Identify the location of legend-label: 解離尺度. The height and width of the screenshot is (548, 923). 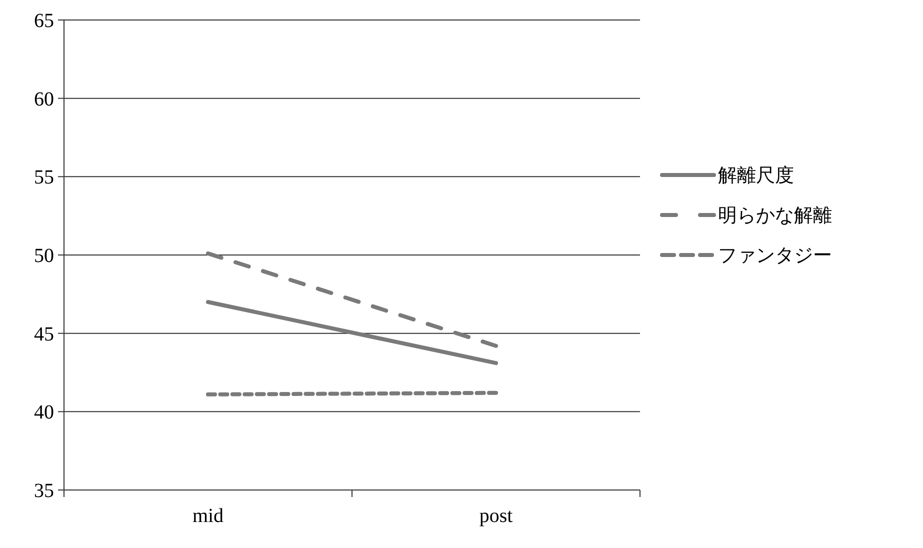
(756, 175).